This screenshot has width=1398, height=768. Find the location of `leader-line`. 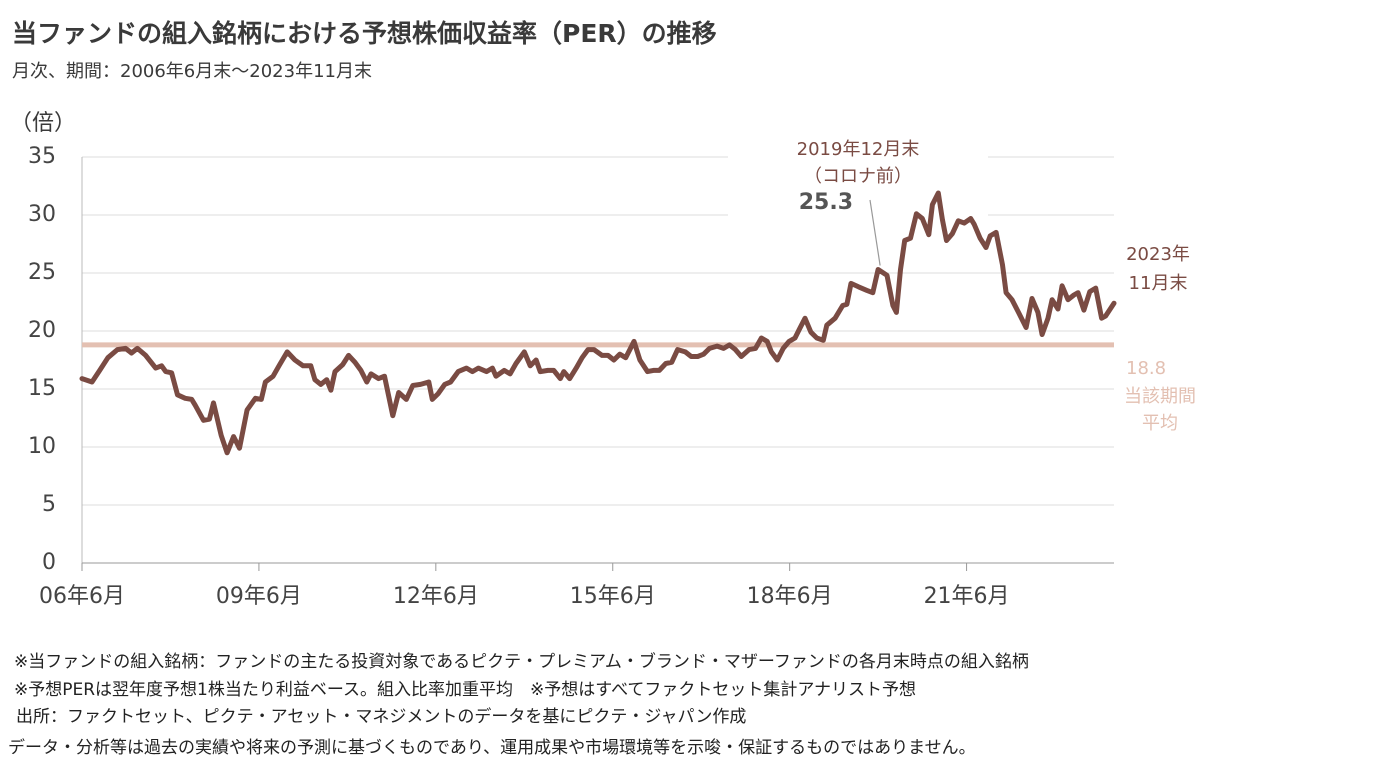

leader-line is located at coordinates (875, 232).